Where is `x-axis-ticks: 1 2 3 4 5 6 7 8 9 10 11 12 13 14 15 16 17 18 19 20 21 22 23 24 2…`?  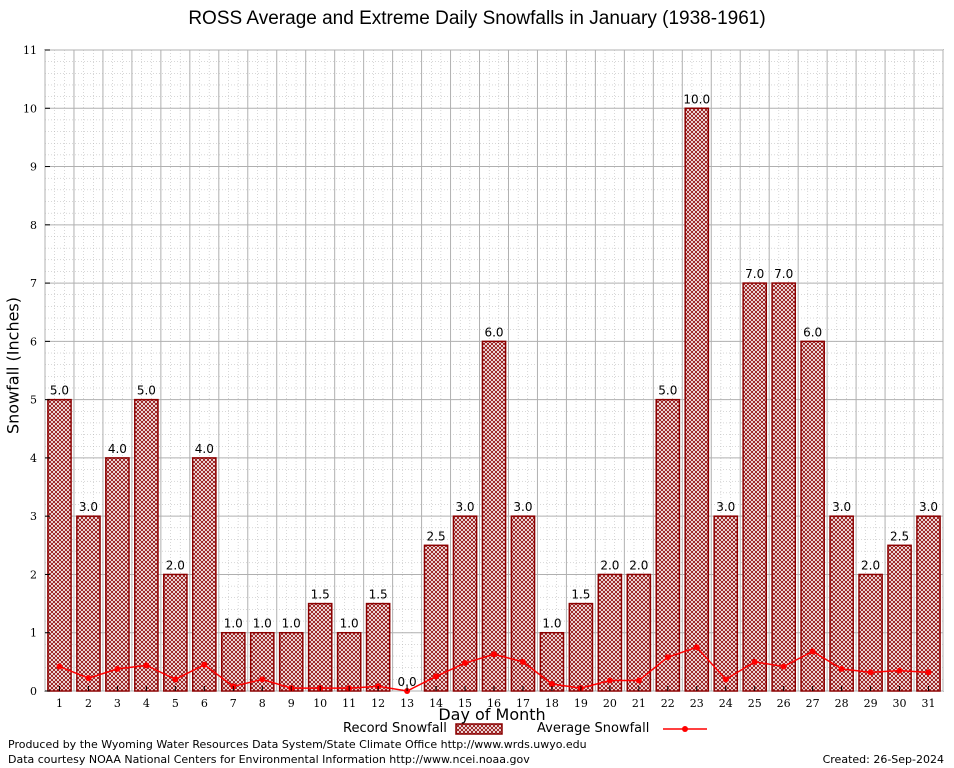
x-axis-ticks: 1 2 3 4 5 6 7 8 9 10 11 12 13 14 15 16 17 18 19 20 21 22 23 24 2… is located at coordinates (496, 698).